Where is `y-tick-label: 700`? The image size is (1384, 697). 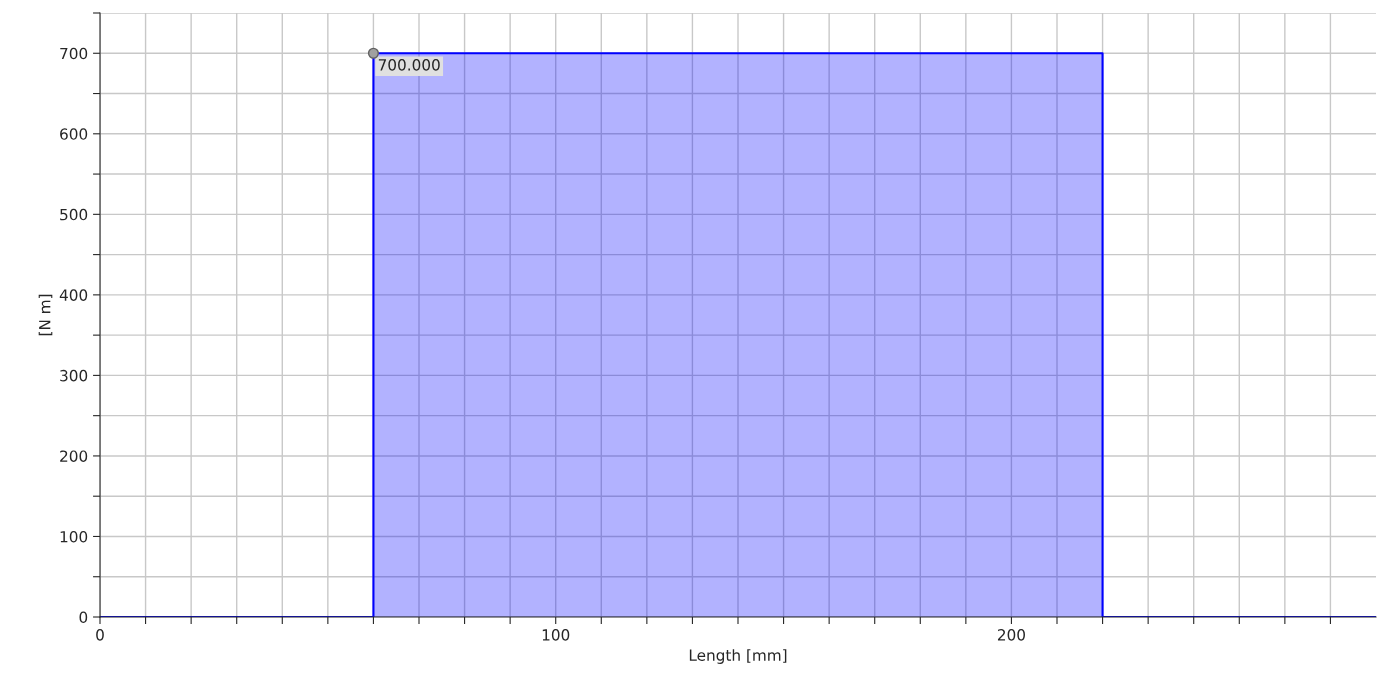
y-tick-label: 700 is located at coordinates (74, 53).